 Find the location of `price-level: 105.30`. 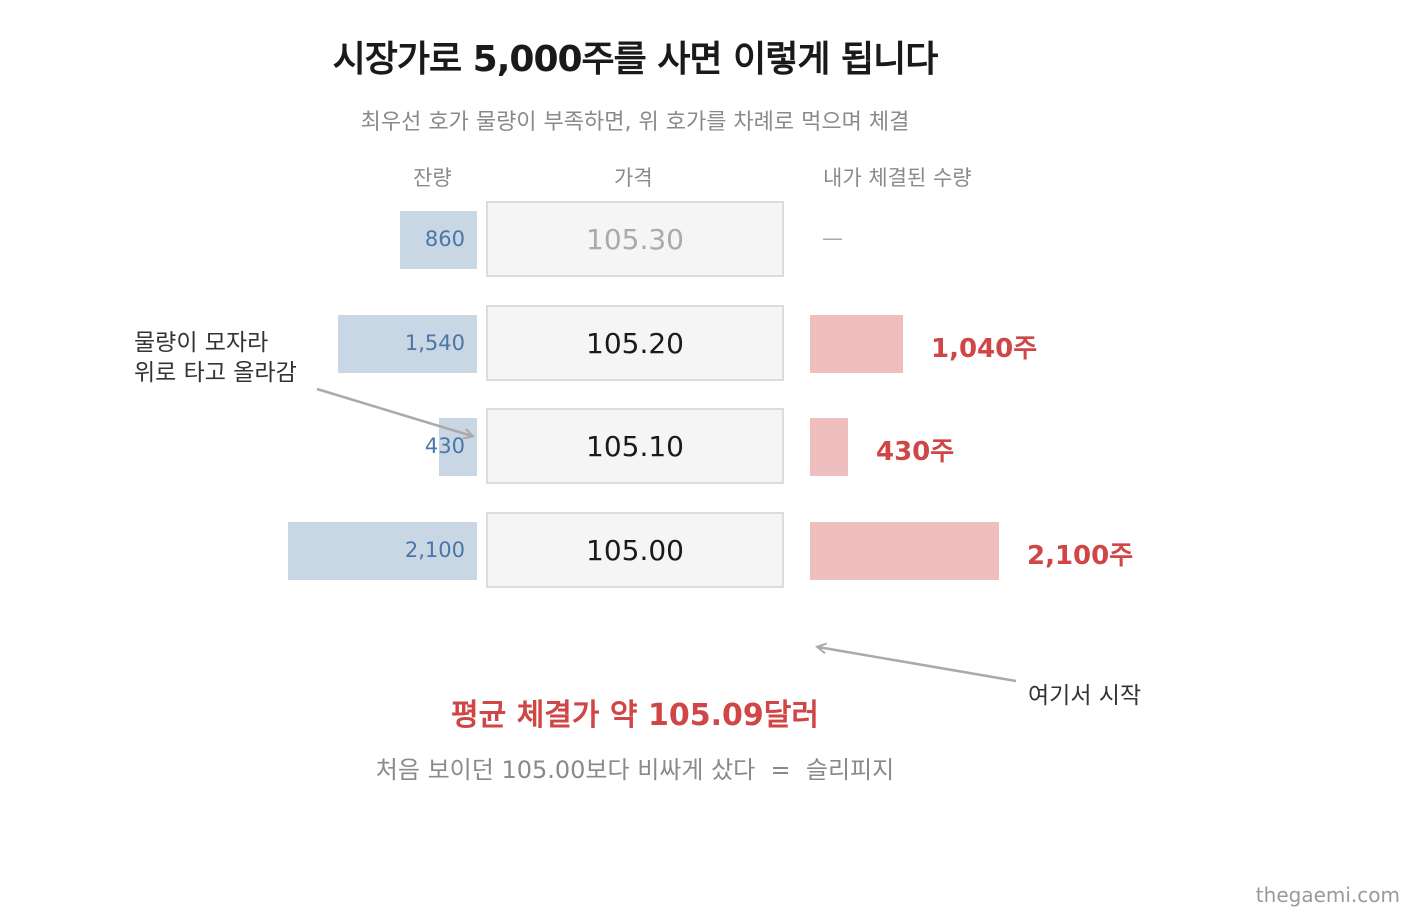

price-level: 105.30 is located at coordinates (635, 239).